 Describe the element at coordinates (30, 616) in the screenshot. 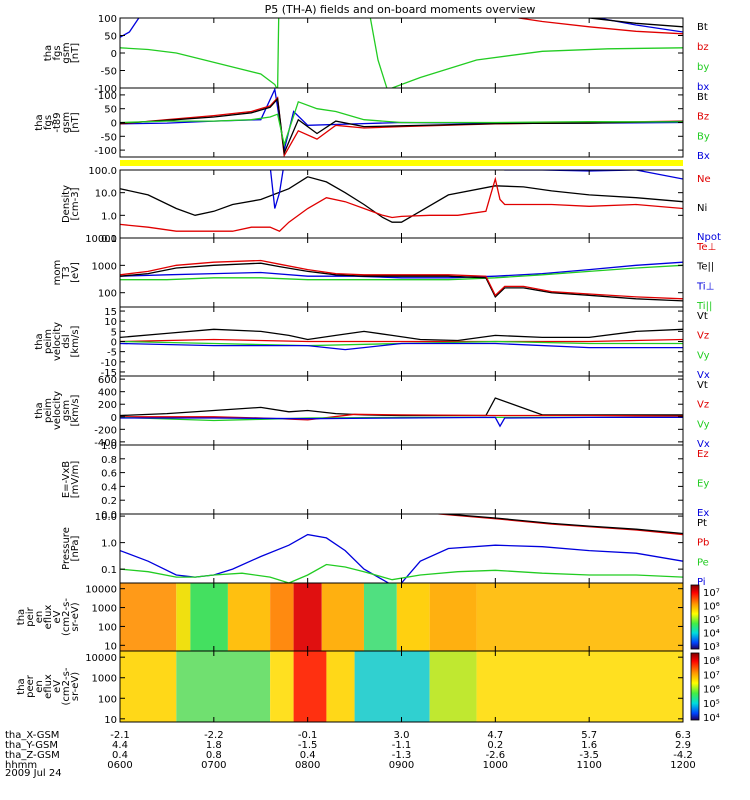

I see `y-axis-label-line: peir` at that location.